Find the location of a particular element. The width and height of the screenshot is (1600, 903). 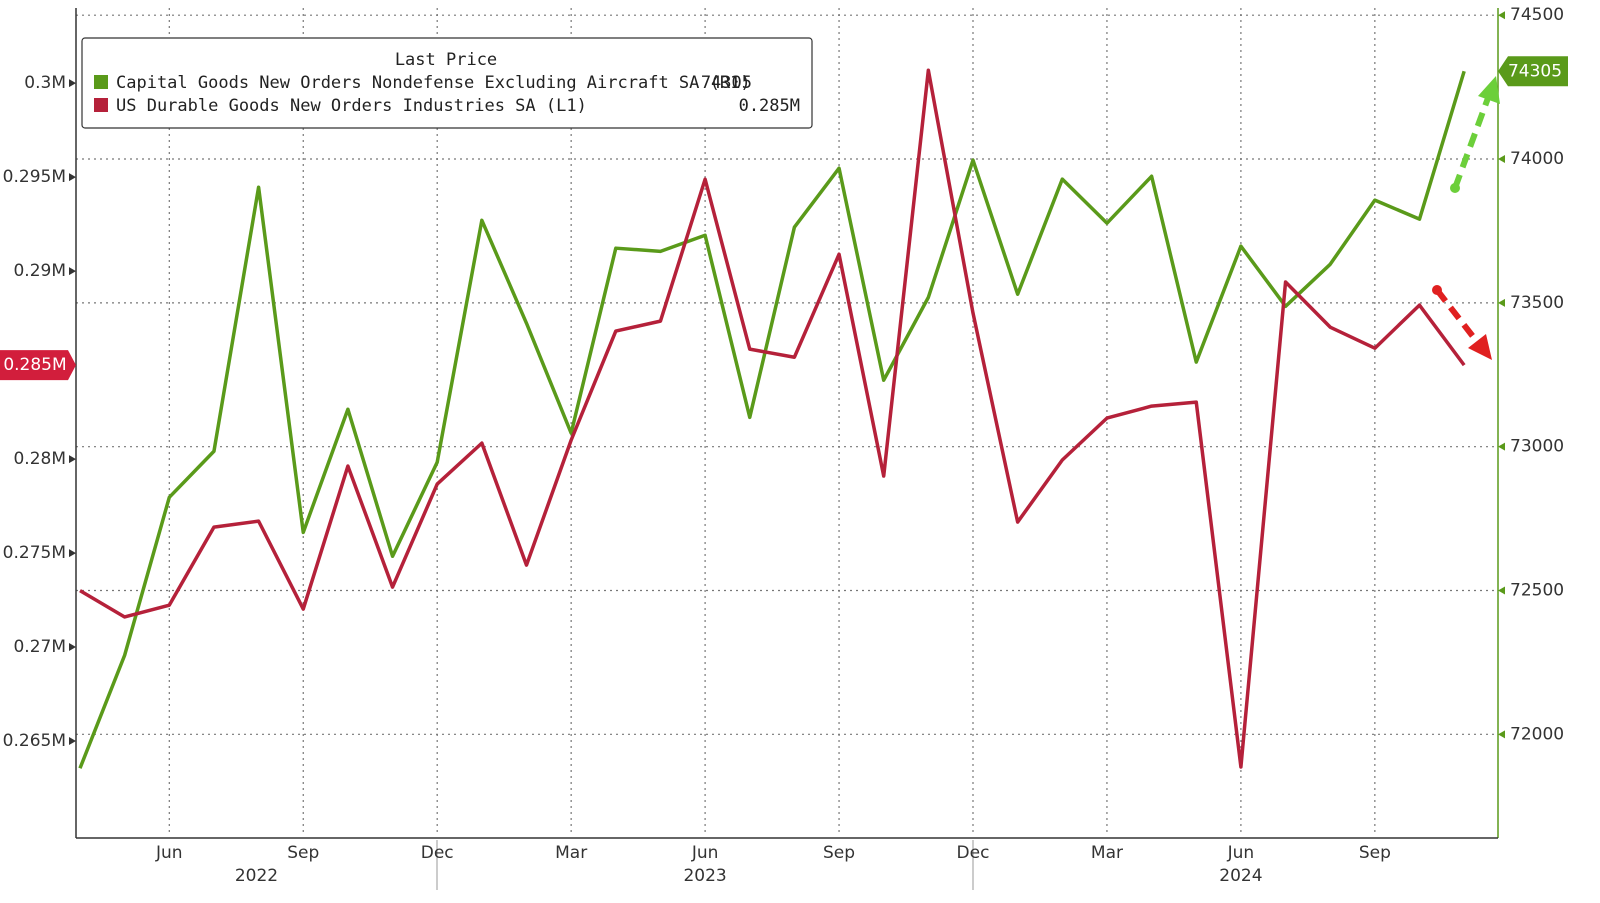

last-value-label: 74305 is located at coordinates (1535, 71).